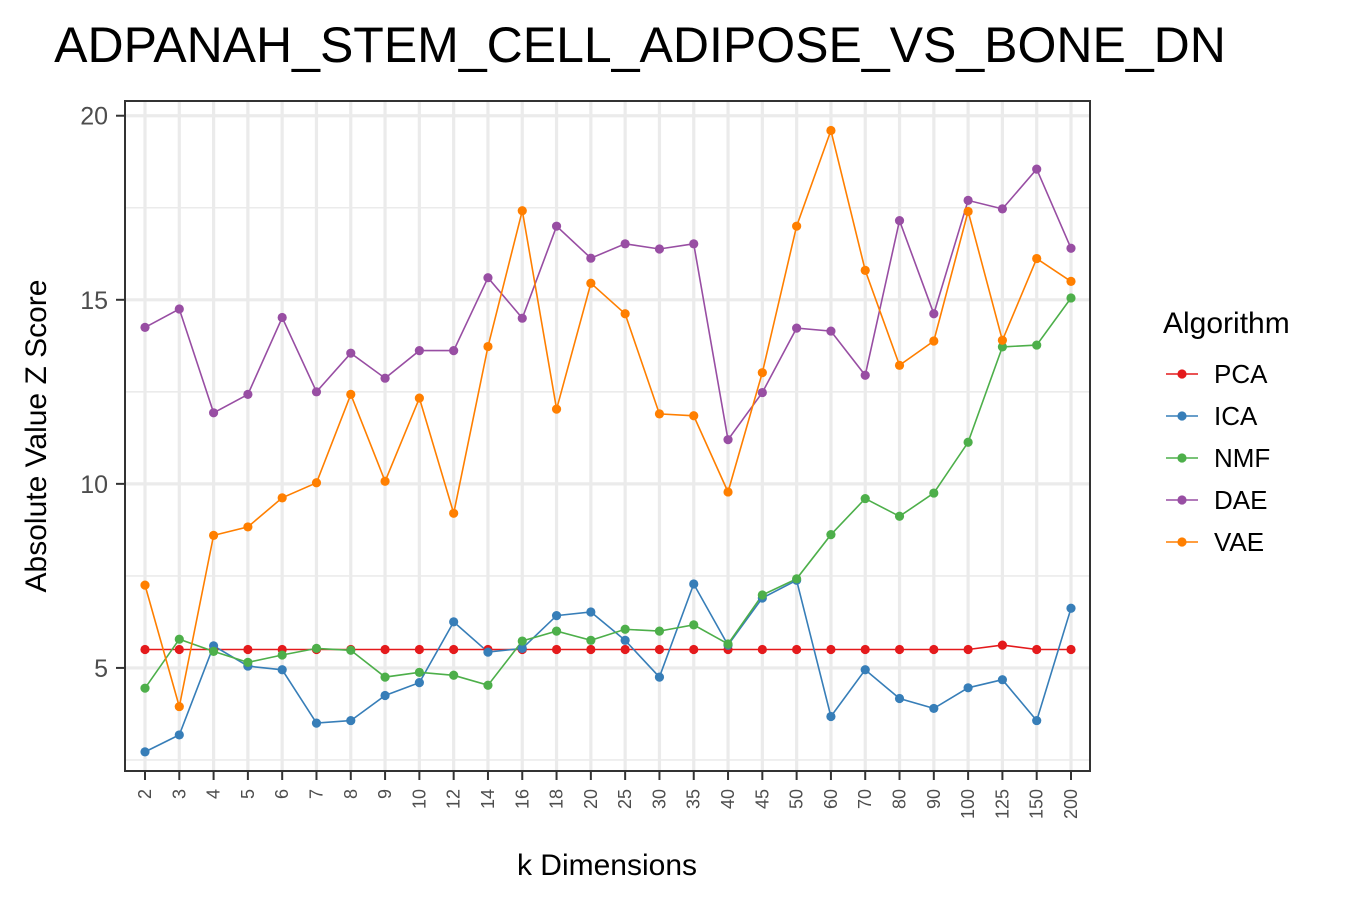 The width and height of the screenshot is (1350, 900). Describe the element at coordinates (145, 794) in the screenshot. I see `x-tick-label: 2` at that location.